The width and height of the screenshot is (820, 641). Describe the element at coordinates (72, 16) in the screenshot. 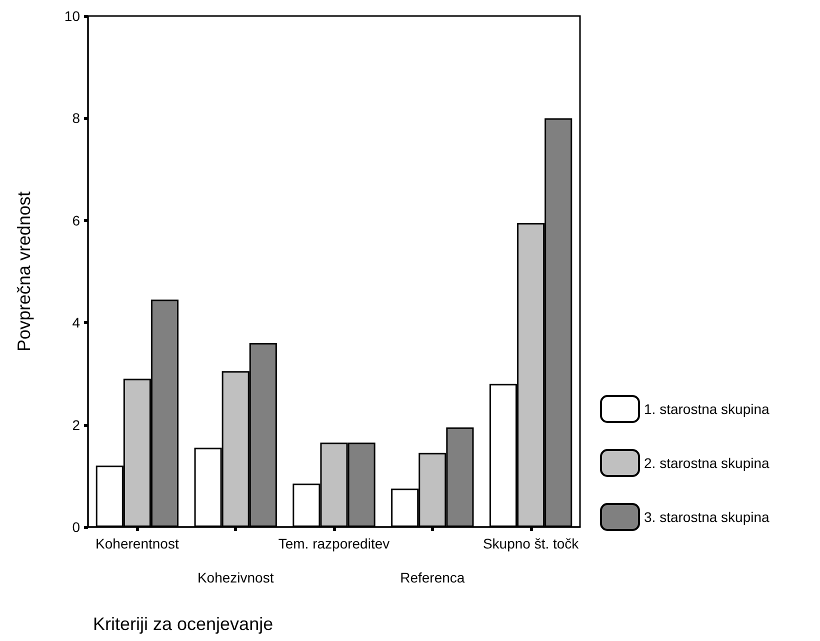

I see `y-tick-label: 10` at that location.